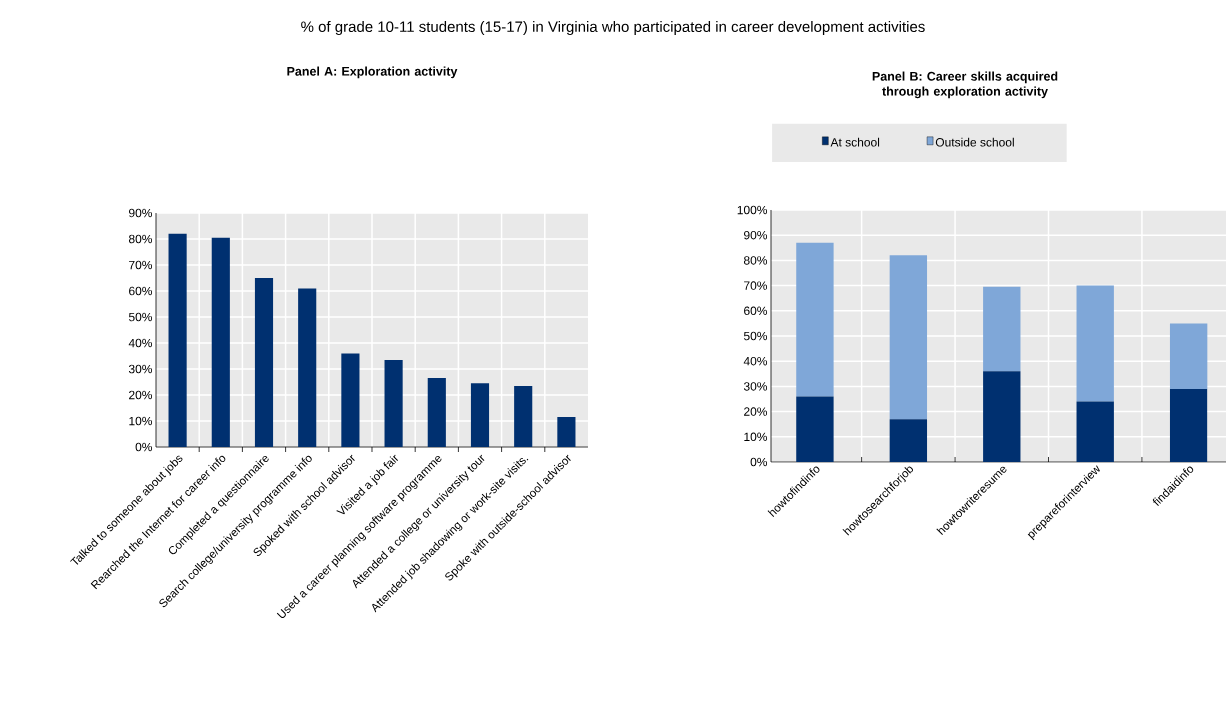 The height and width of the screenshot is (723, 1226). What do you see at coordinates (613, 28) in the screenshot?
I see `chart-title: % of grade 10-11 students (15-17) in Virginia who participated in career development activities` at bounding box center [613, 28].